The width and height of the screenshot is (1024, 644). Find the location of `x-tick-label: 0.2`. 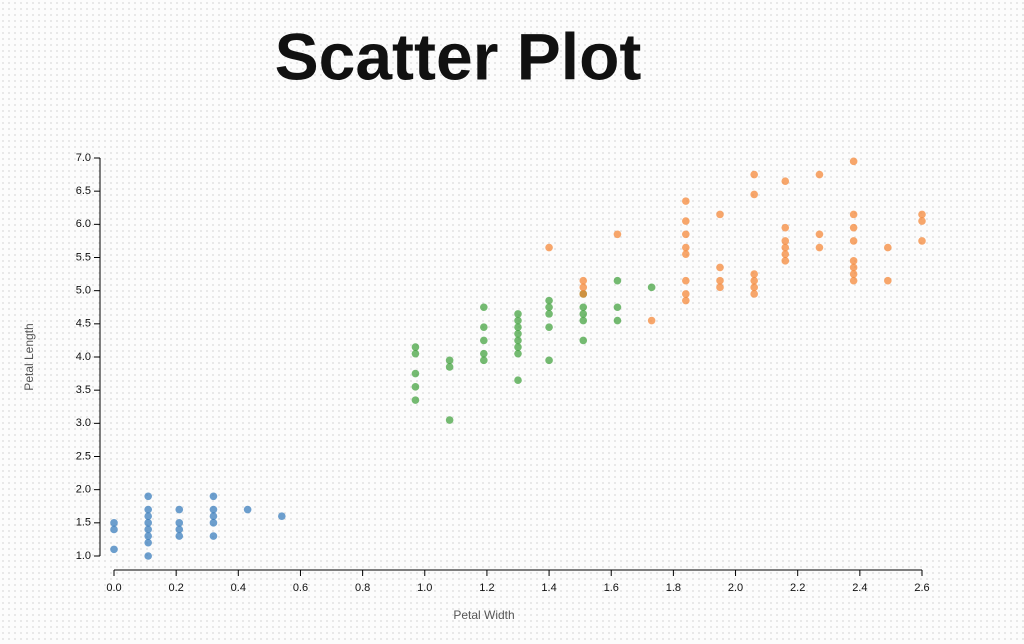

x-tick-label: 0.2 is located at coordinates (176, 588).